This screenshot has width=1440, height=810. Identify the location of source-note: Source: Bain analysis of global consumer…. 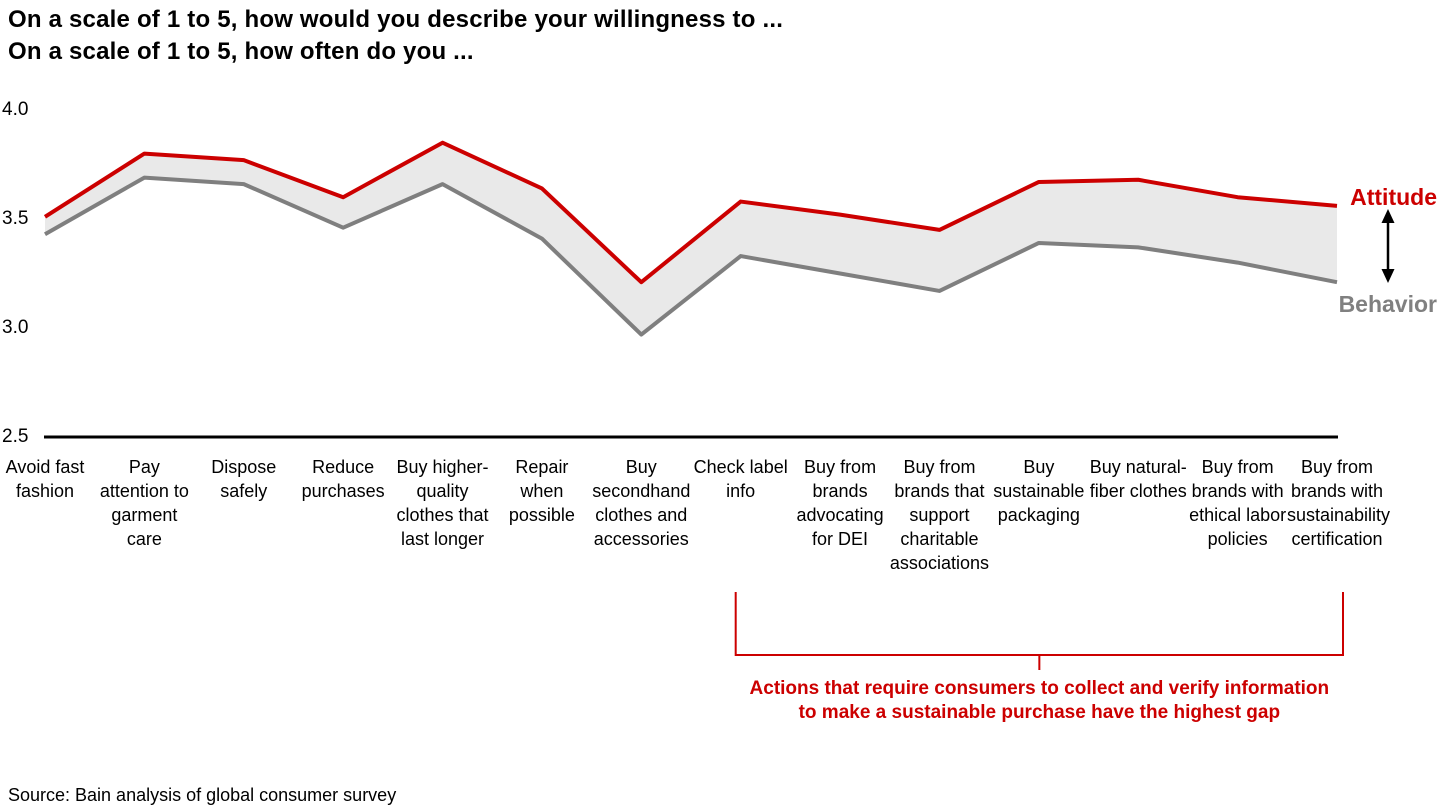
(202, 795).